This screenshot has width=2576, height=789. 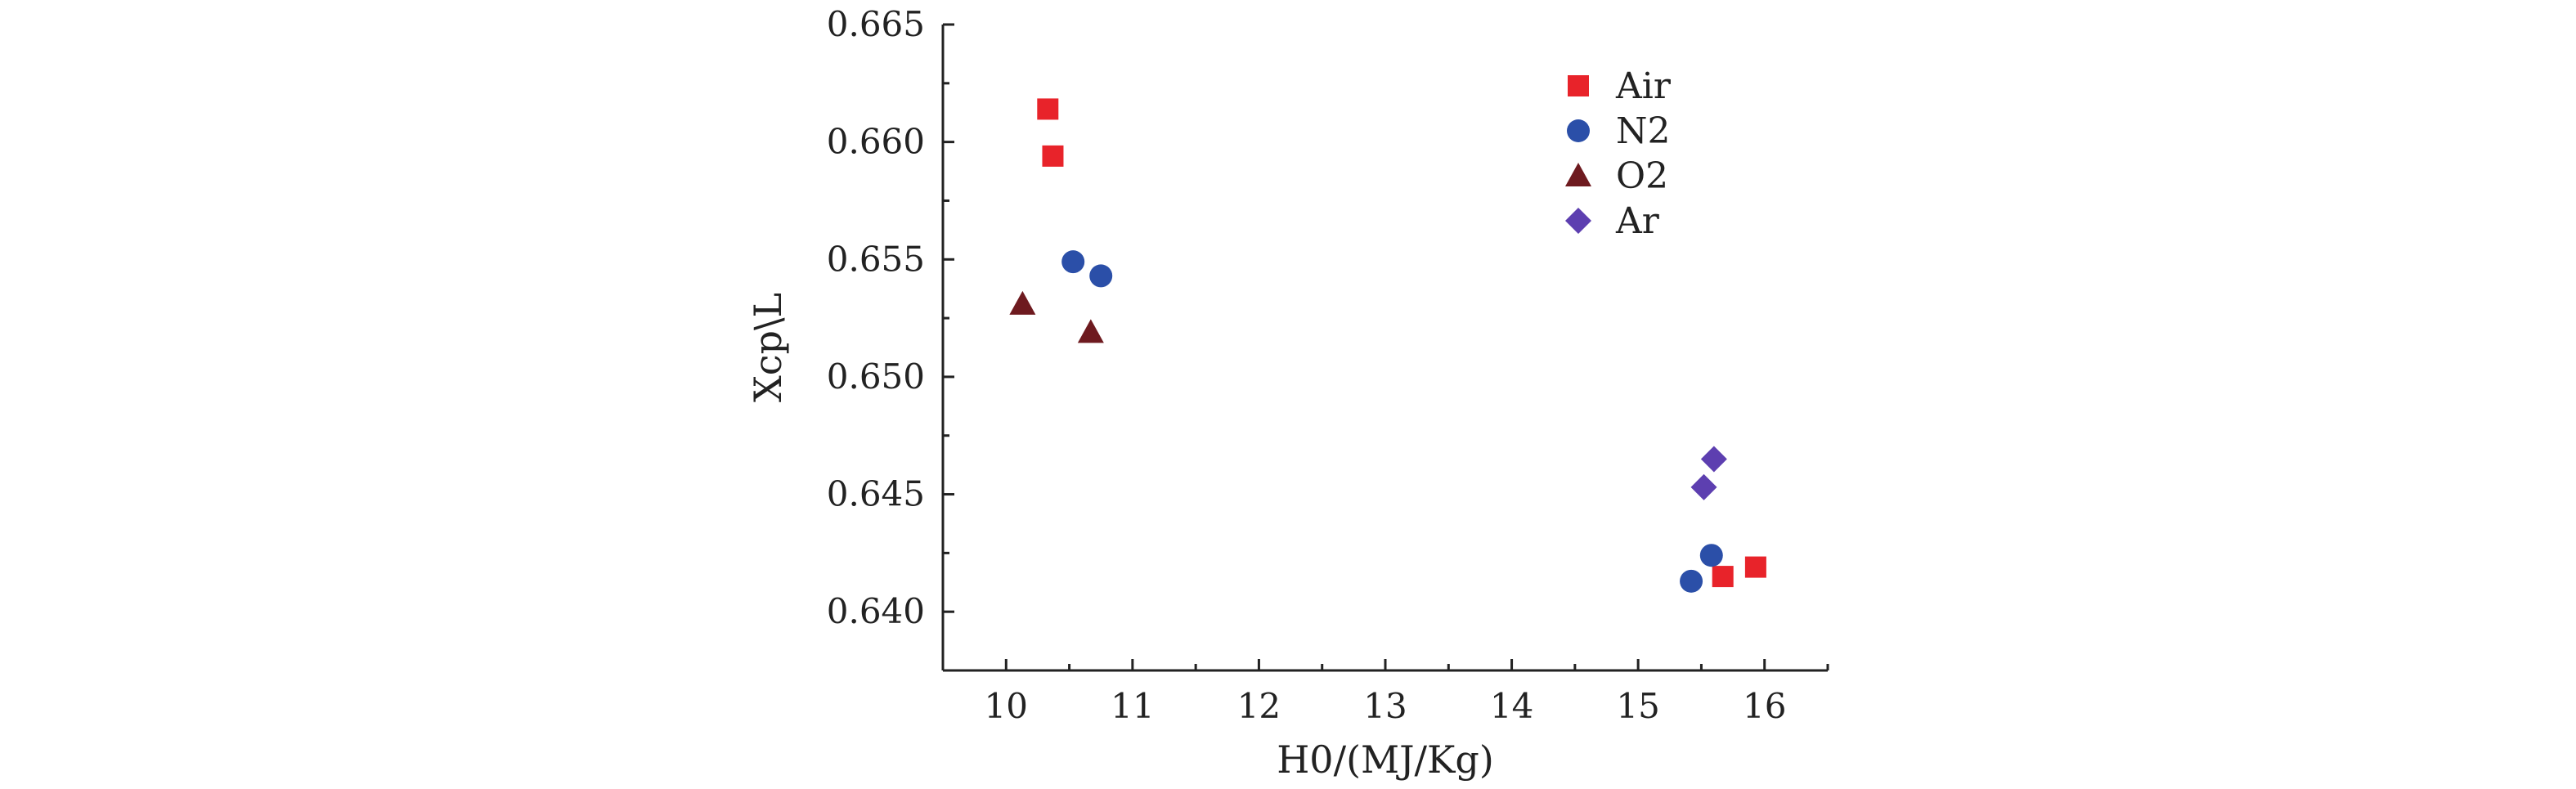 What do you see at coordinates (1132, 706) in the screenshot?
I see `x-tick-label: 11` at bounding box center [1132, 706].